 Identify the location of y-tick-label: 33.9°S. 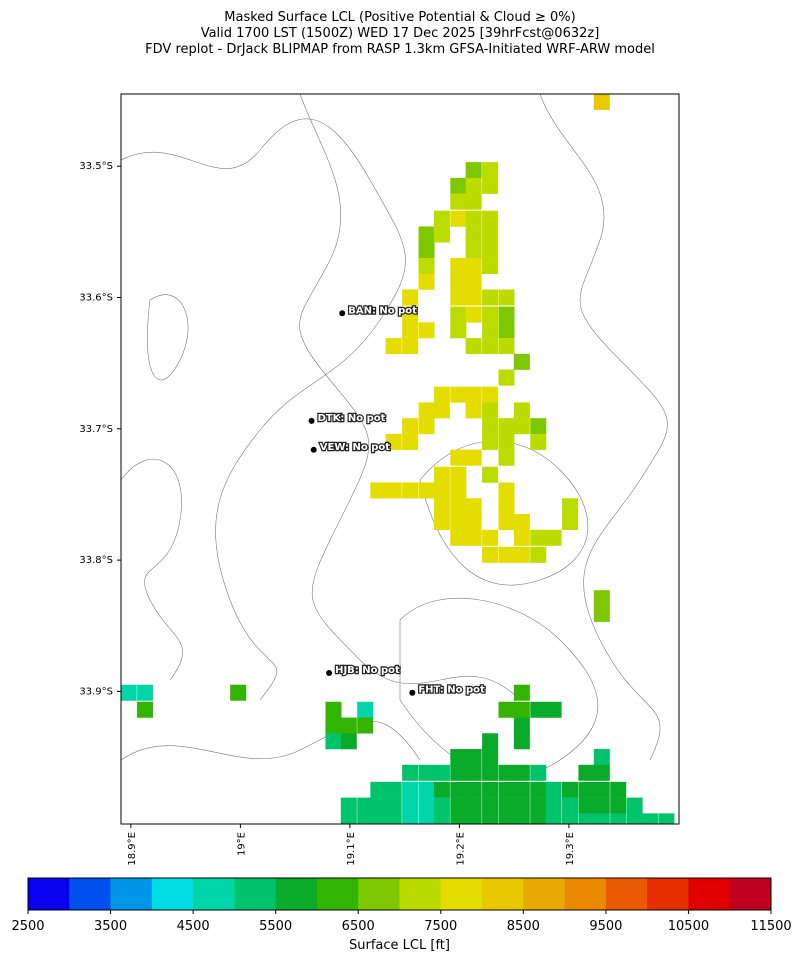
(96, 691).